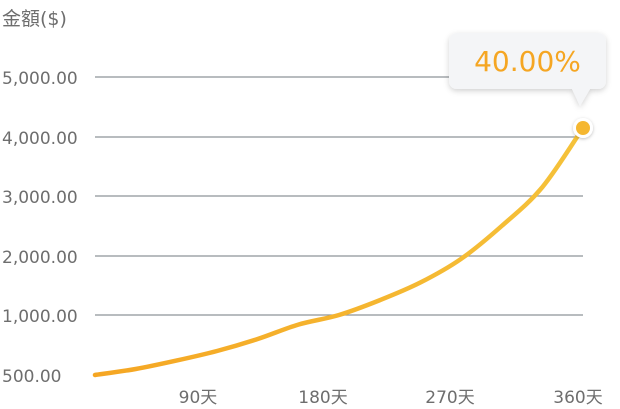  I want to click on y-tick-label: 1,000.00, so click(40, 317).